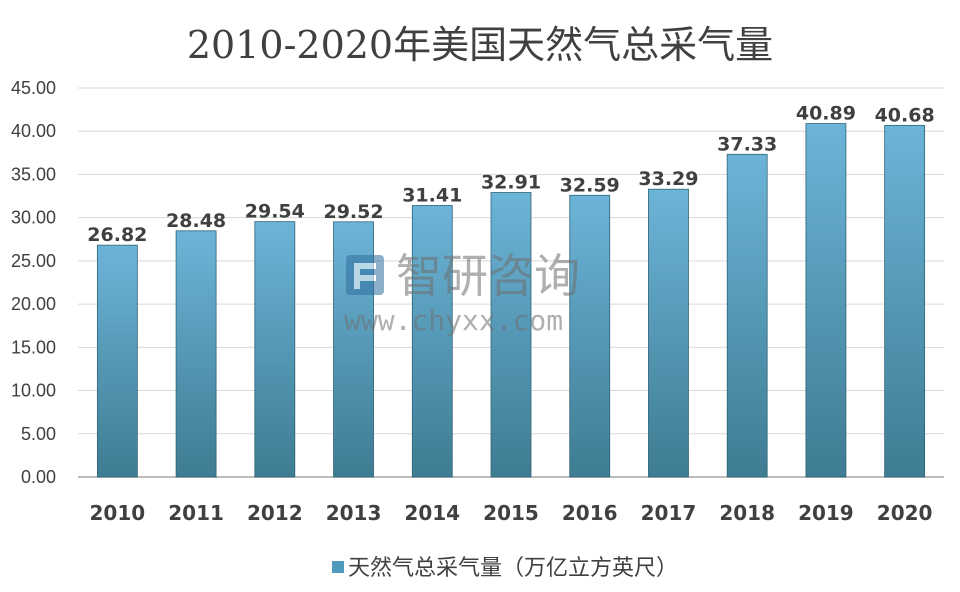 The width and height of the screenshot is (960, 592). Describe the element at coordinates (747, 315) in the screenshot. I see `bar-2018` at that location.